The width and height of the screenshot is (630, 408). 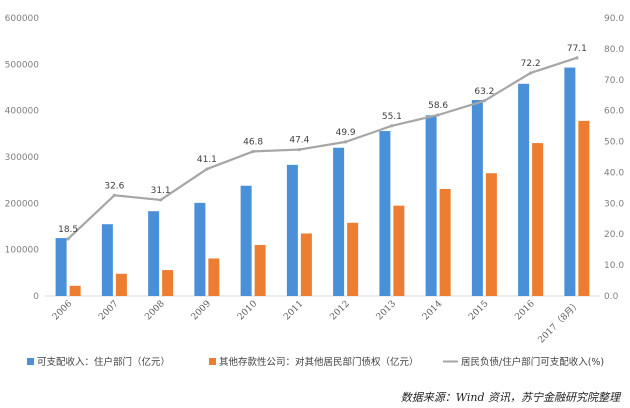 What do you see at coordinates (346, 133) in the screenshot?
I see `ratio-data-label: 49.9` at bounding box center [346, 133].